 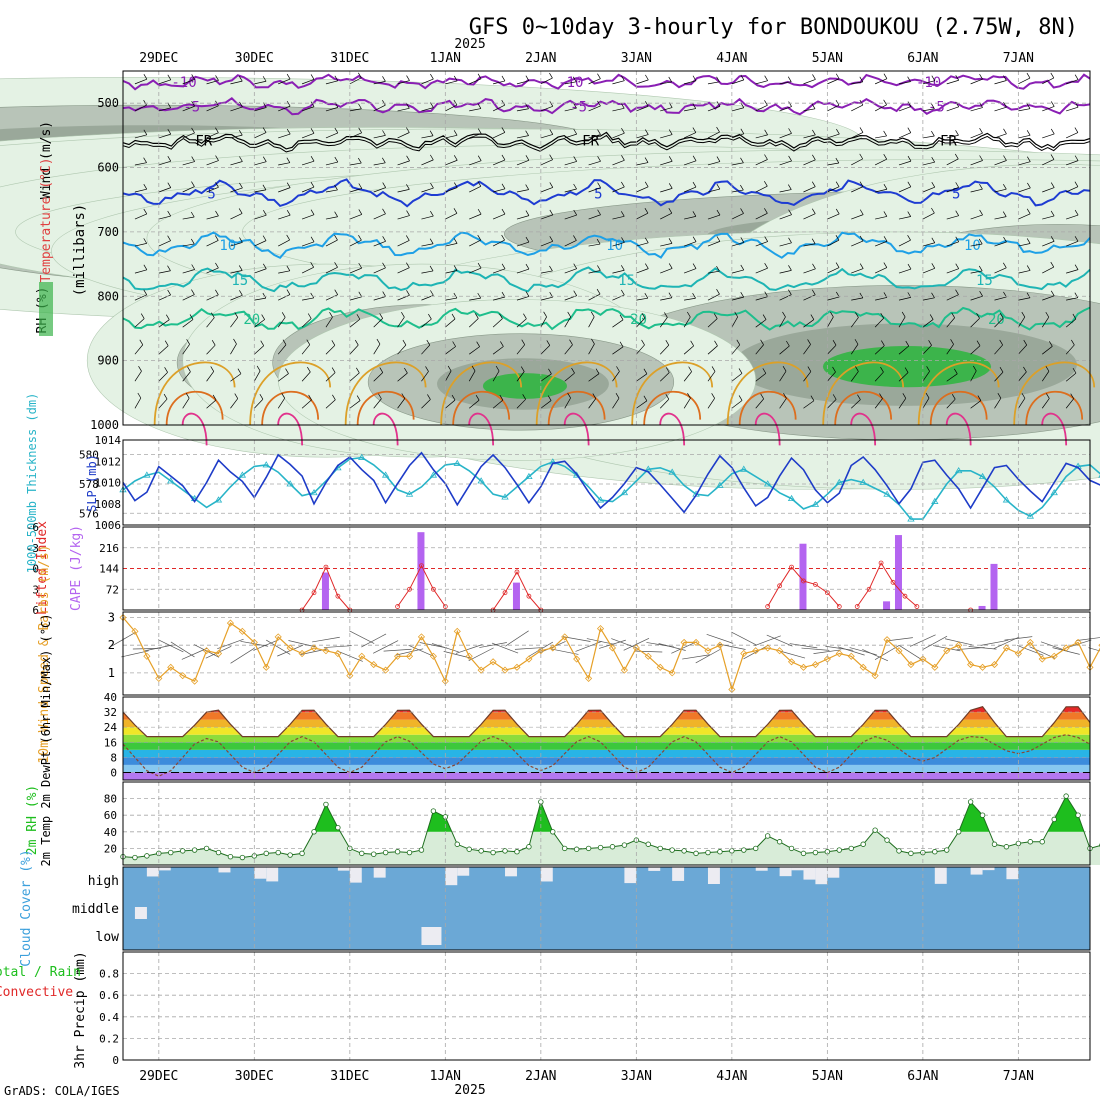 I want to click on isotherm-label-10: 10, so click(x=227, y=246).